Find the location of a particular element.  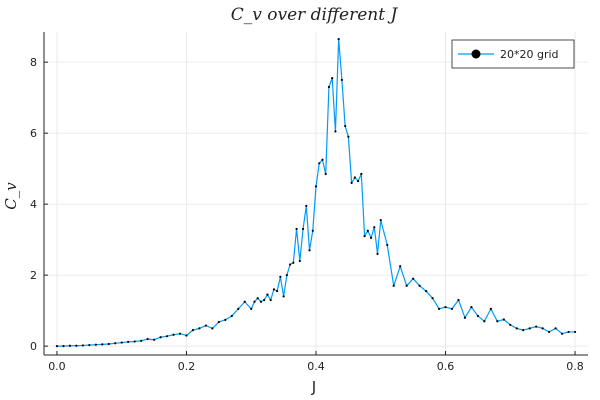

chart-title: C_v over different J is located at coordinates (315, 15).